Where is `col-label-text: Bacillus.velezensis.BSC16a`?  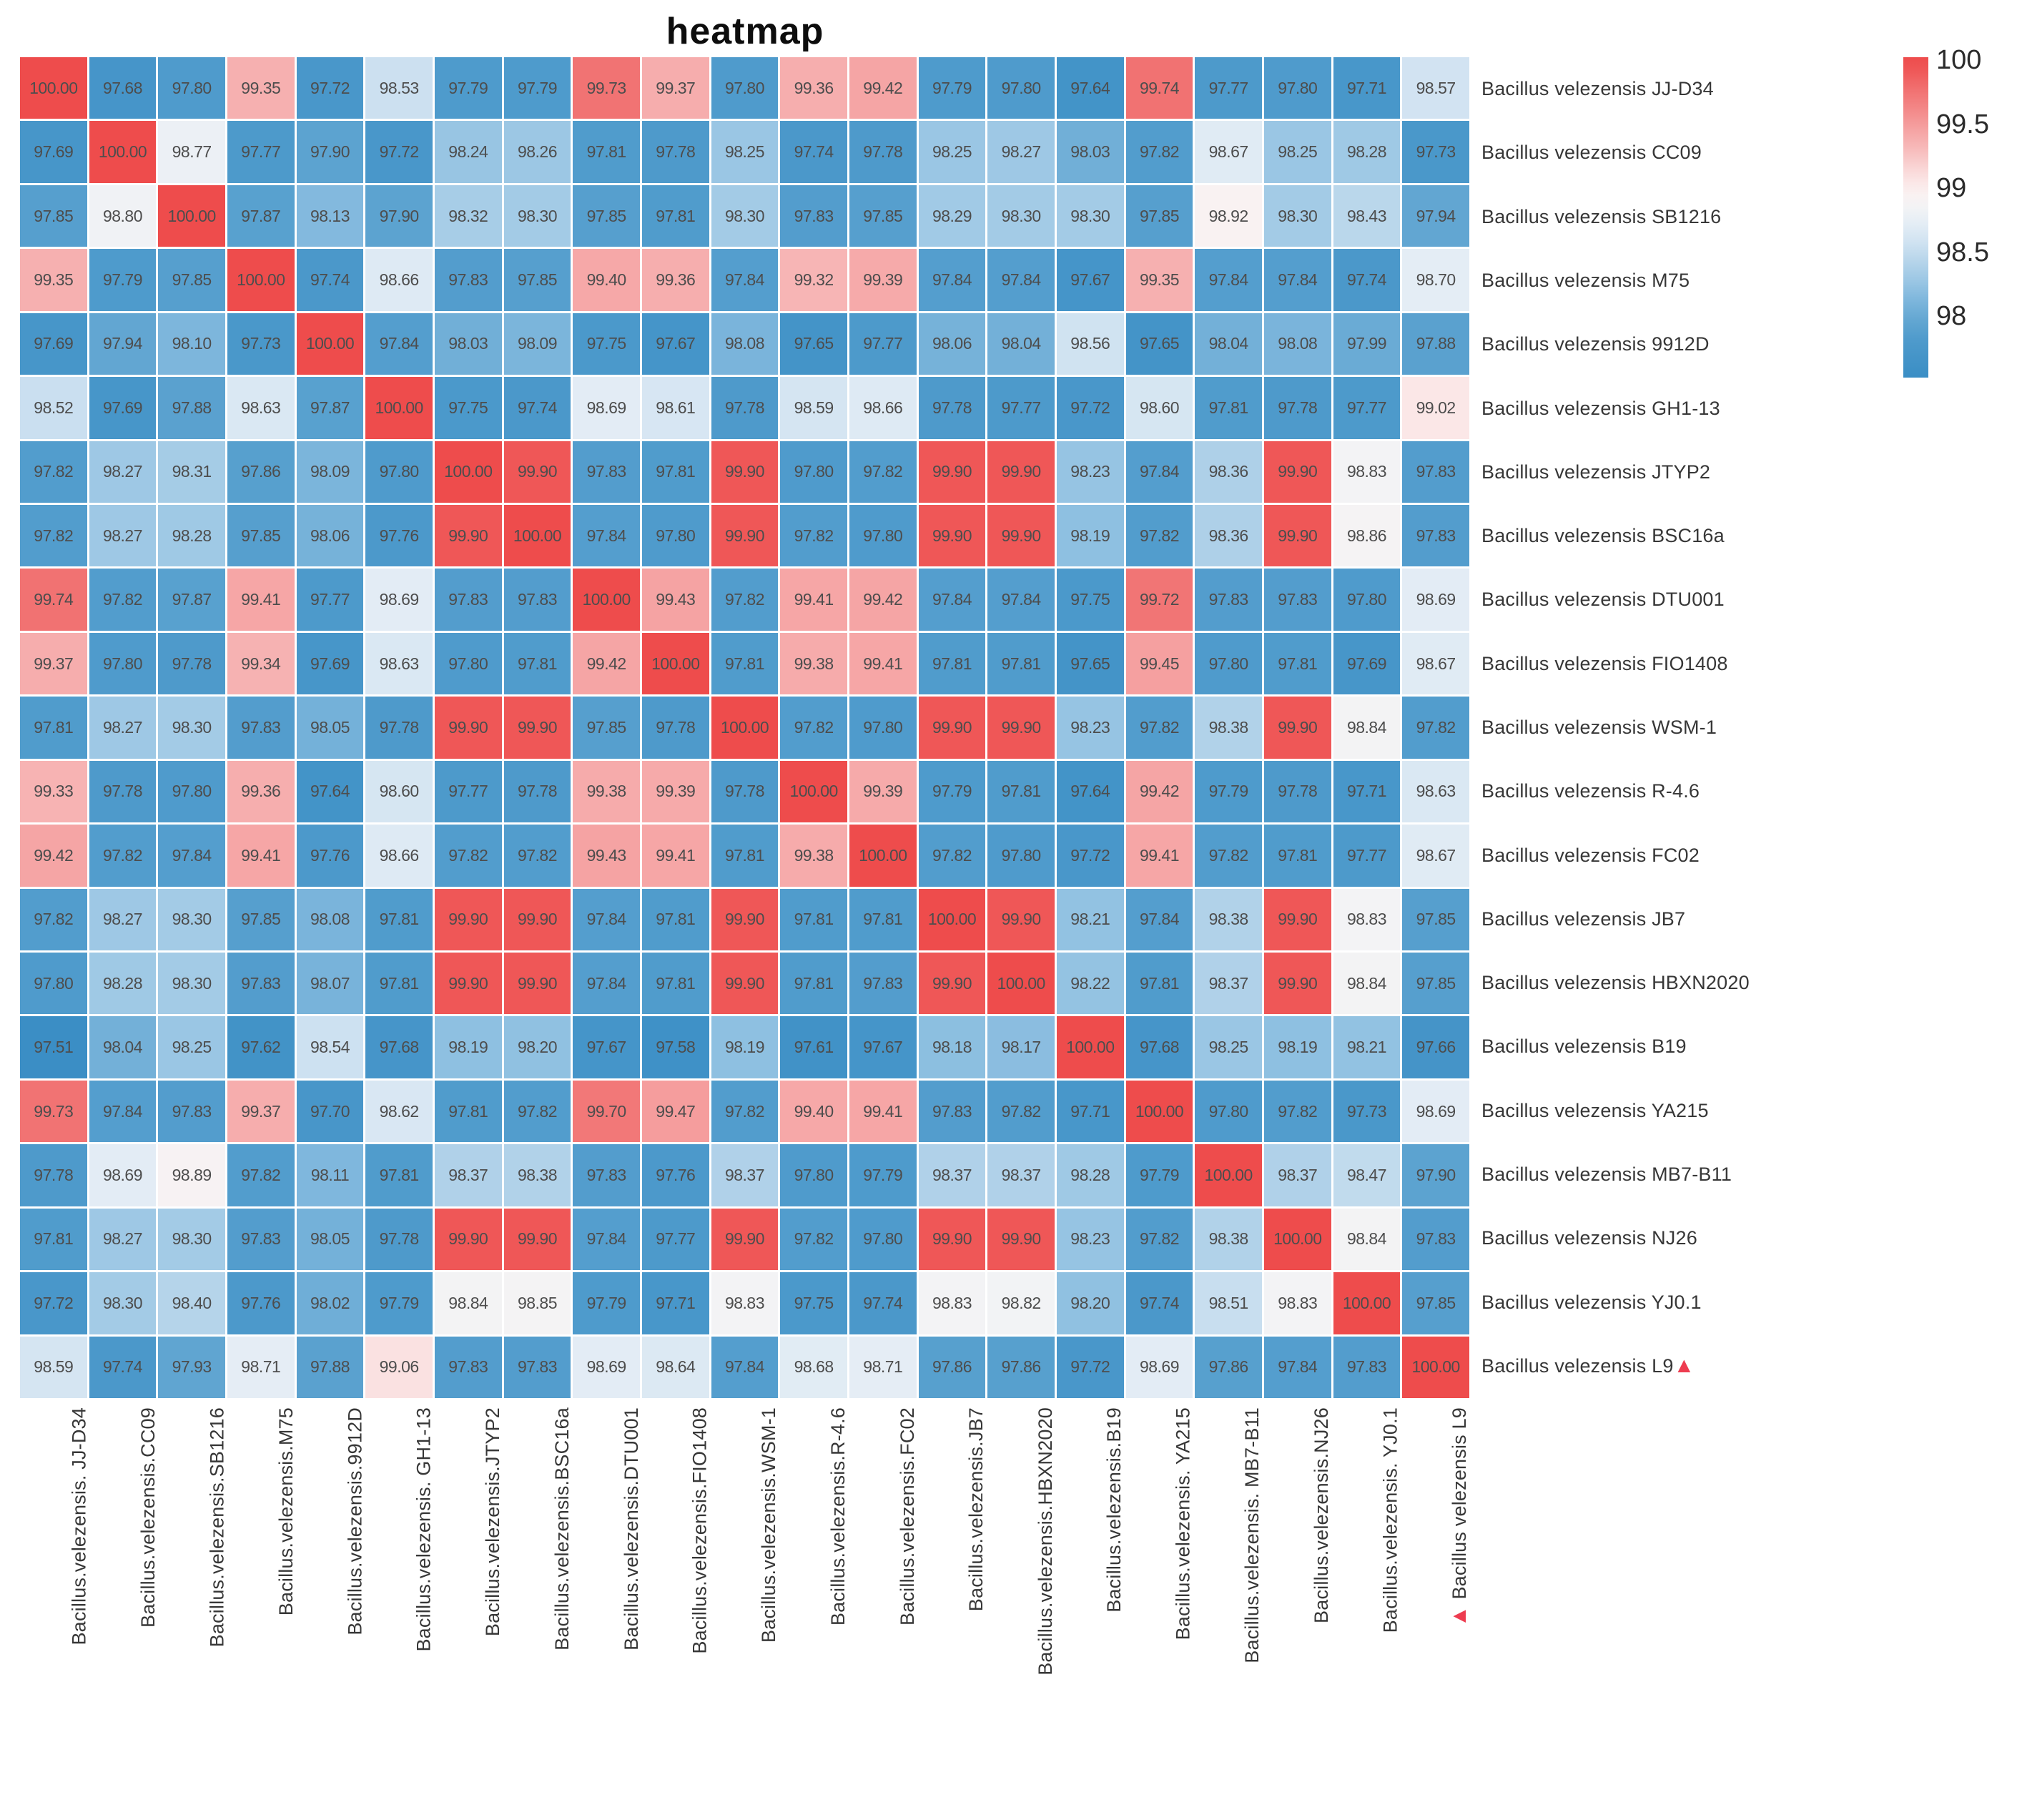
col-label-text: Bacillus.velezensis.BSC16a is located at coordinates (562, 1529).